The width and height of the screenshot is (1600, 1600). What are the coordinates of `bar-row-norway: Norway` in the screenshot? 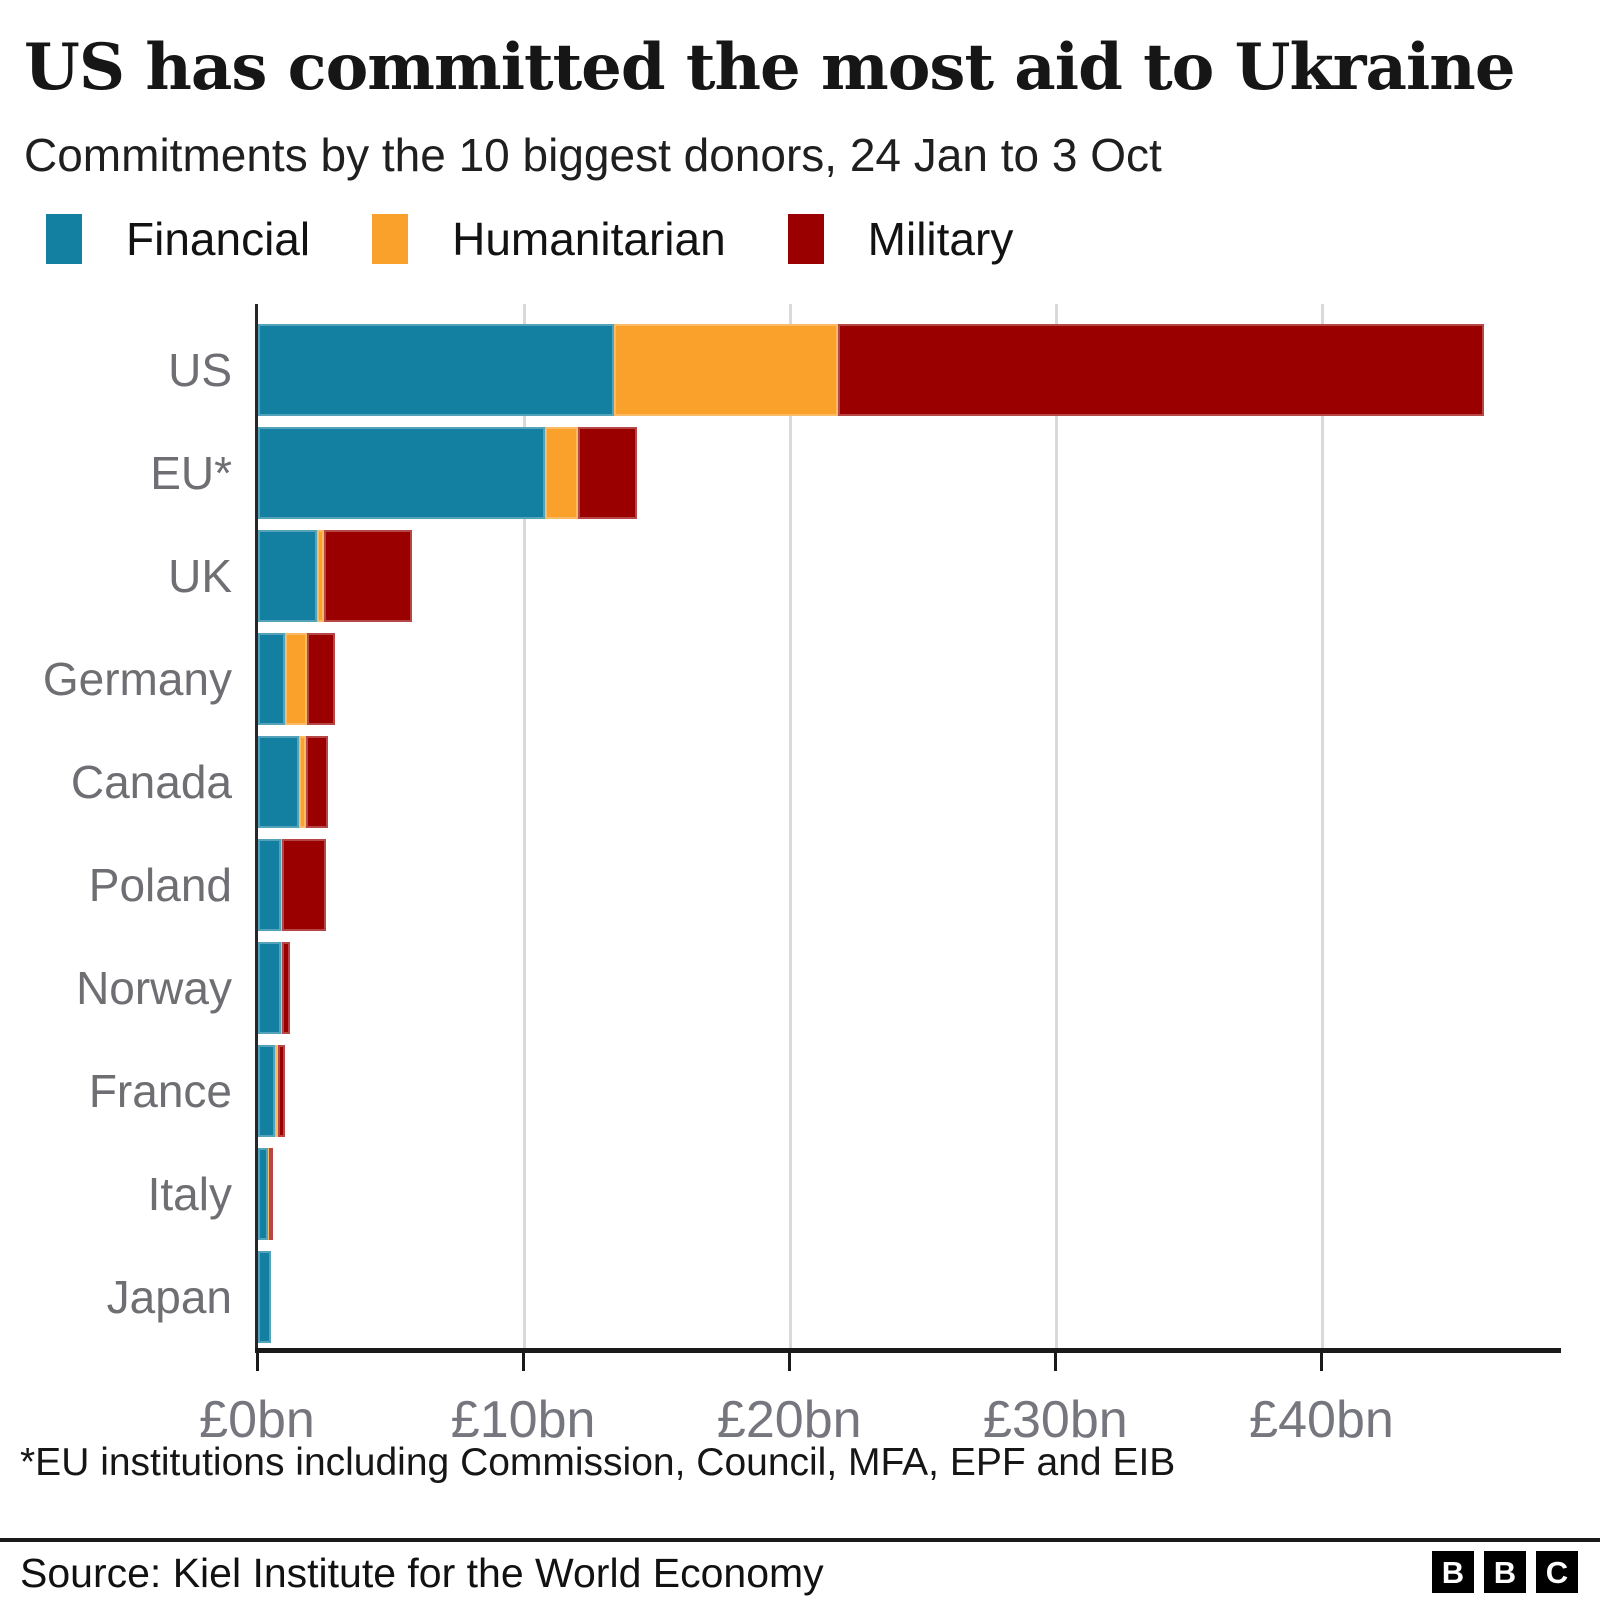 It's located at (780, 987).